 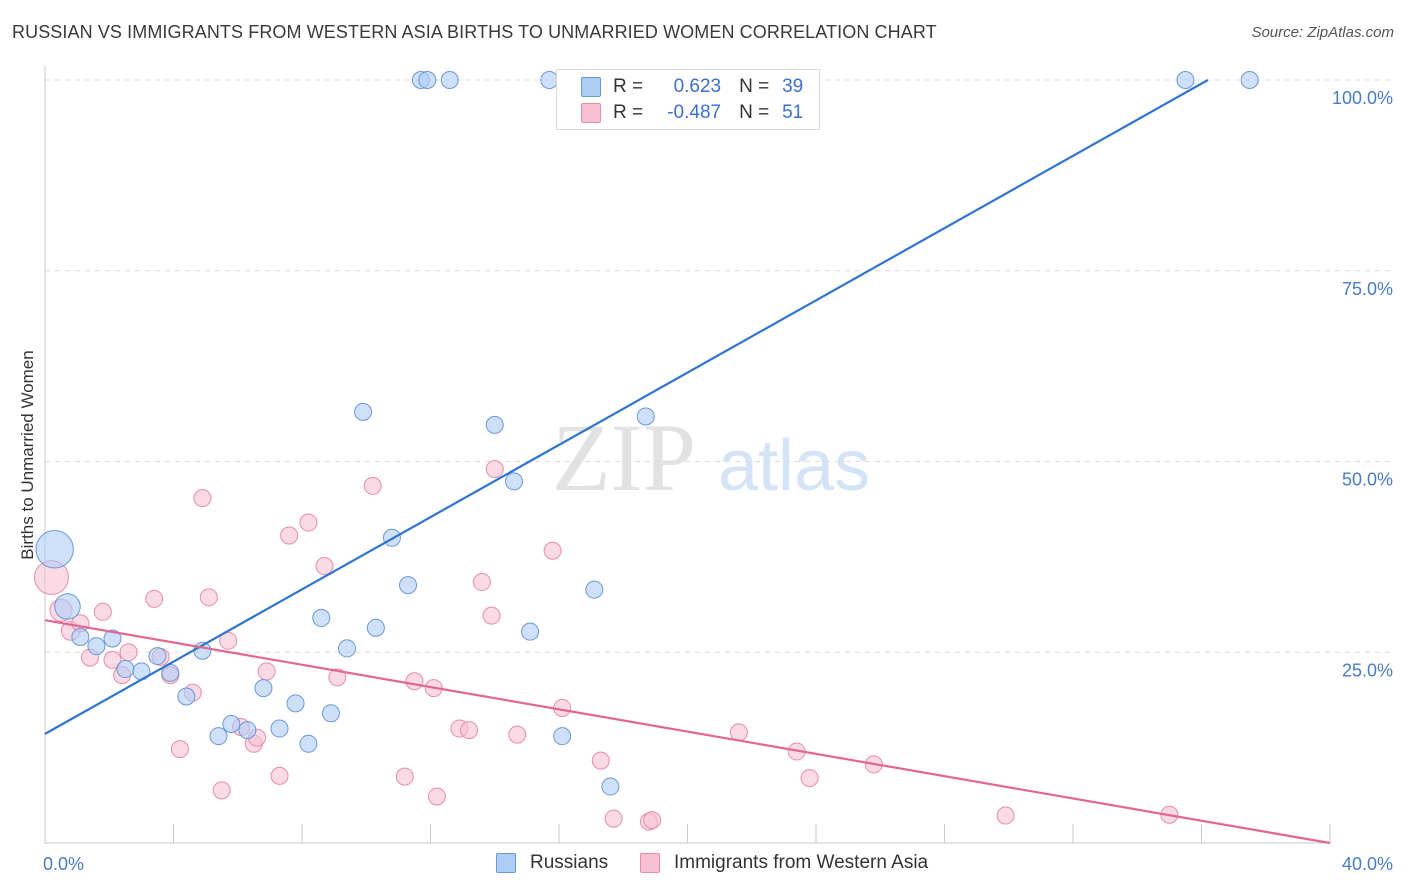 I want to click on y-tick-label: 100.0%, so click(x=1362, y=98).